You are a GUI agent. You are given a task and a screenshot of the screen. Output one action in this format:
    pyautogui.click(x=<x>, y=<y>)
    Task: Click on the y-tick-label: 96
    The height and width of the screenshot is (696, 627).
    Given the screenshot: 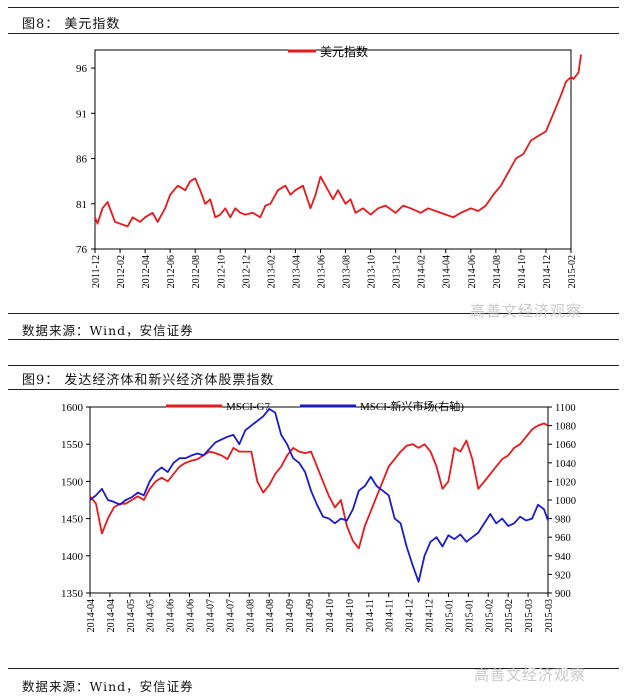 What is the action you would take?
    pyautogui.click(x=82, y=69)
    